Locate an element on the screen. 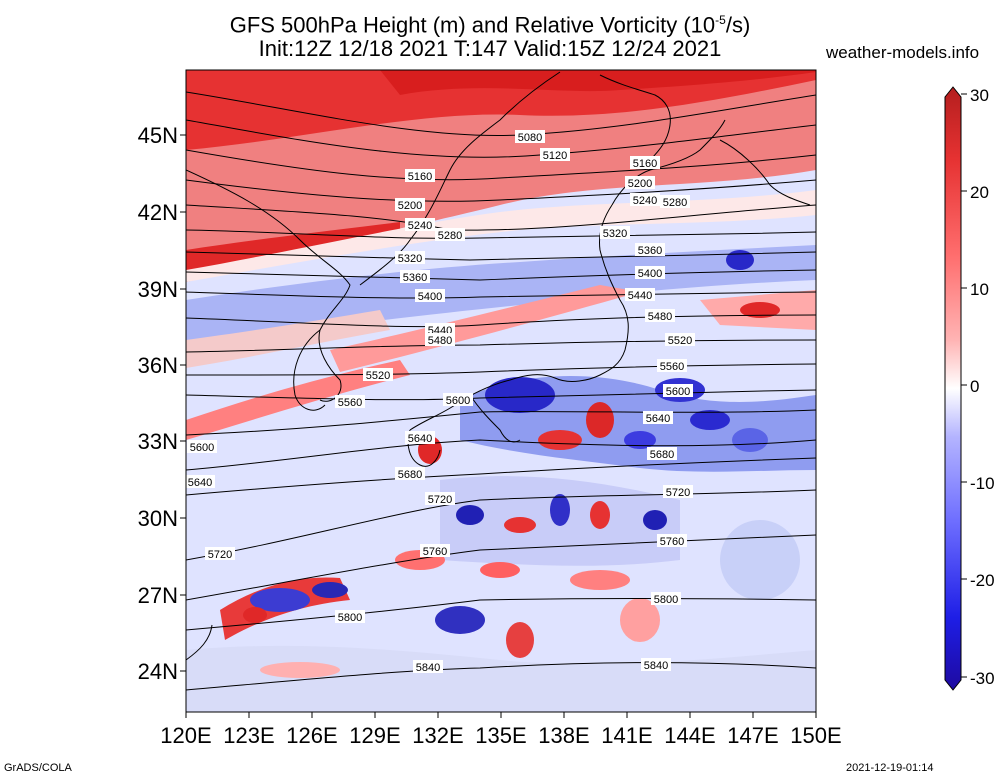 The width and height of the screenshot is (1000, 779). contour-label: 5200 is located at coordinates (410, 205).